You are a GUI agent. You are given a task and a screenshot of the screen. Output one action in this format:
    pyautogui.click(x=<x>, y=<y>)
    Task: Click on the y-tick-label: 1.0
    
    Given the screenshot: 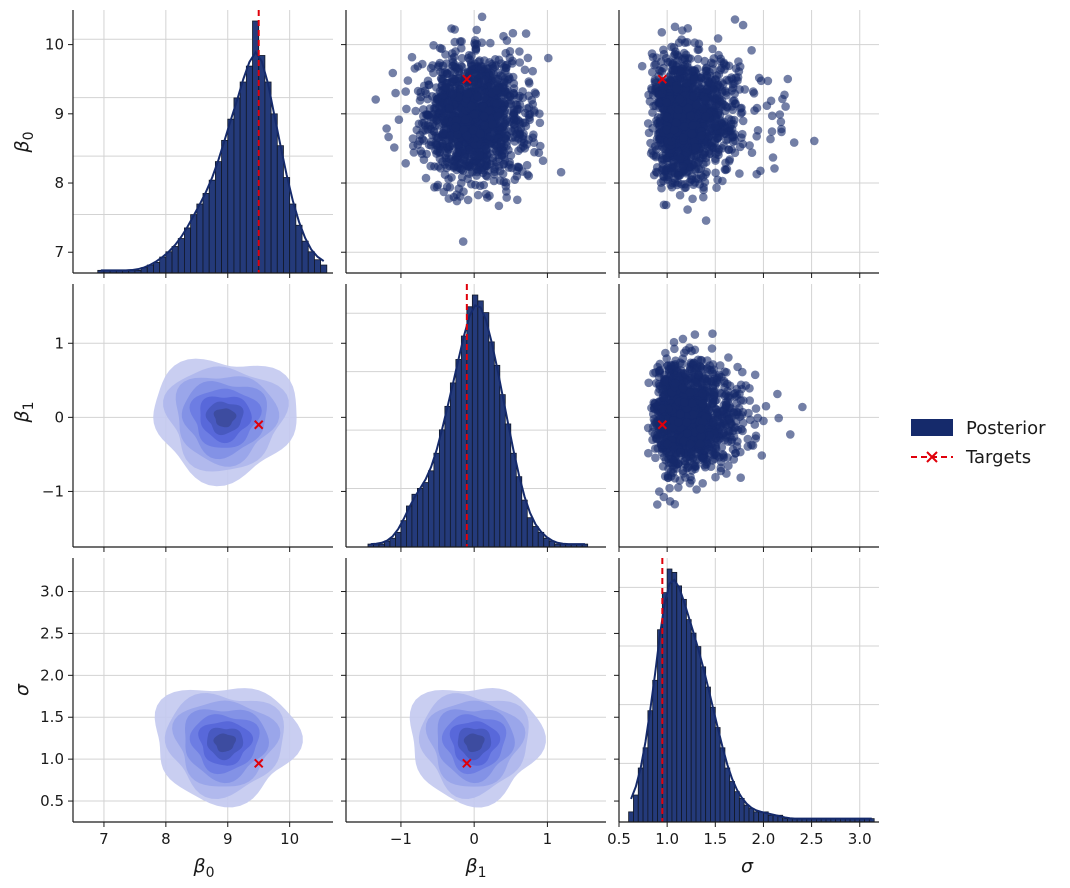 What is the action you would take?
    pyautogui.click(x=52, y=759)
    